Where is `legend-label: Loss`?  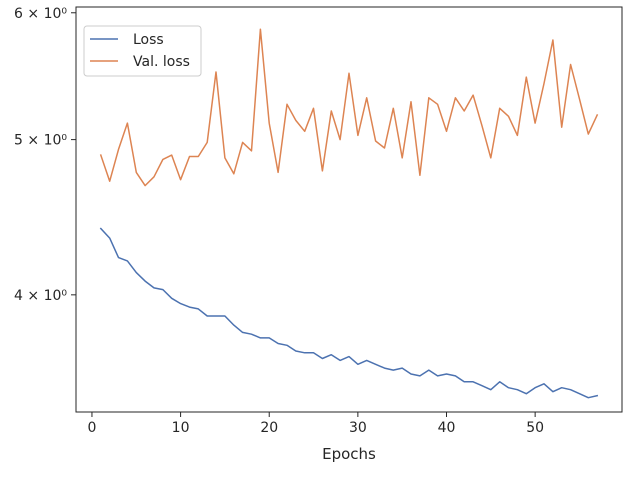 legend-label: Loss is located at coordinates (148, 40).